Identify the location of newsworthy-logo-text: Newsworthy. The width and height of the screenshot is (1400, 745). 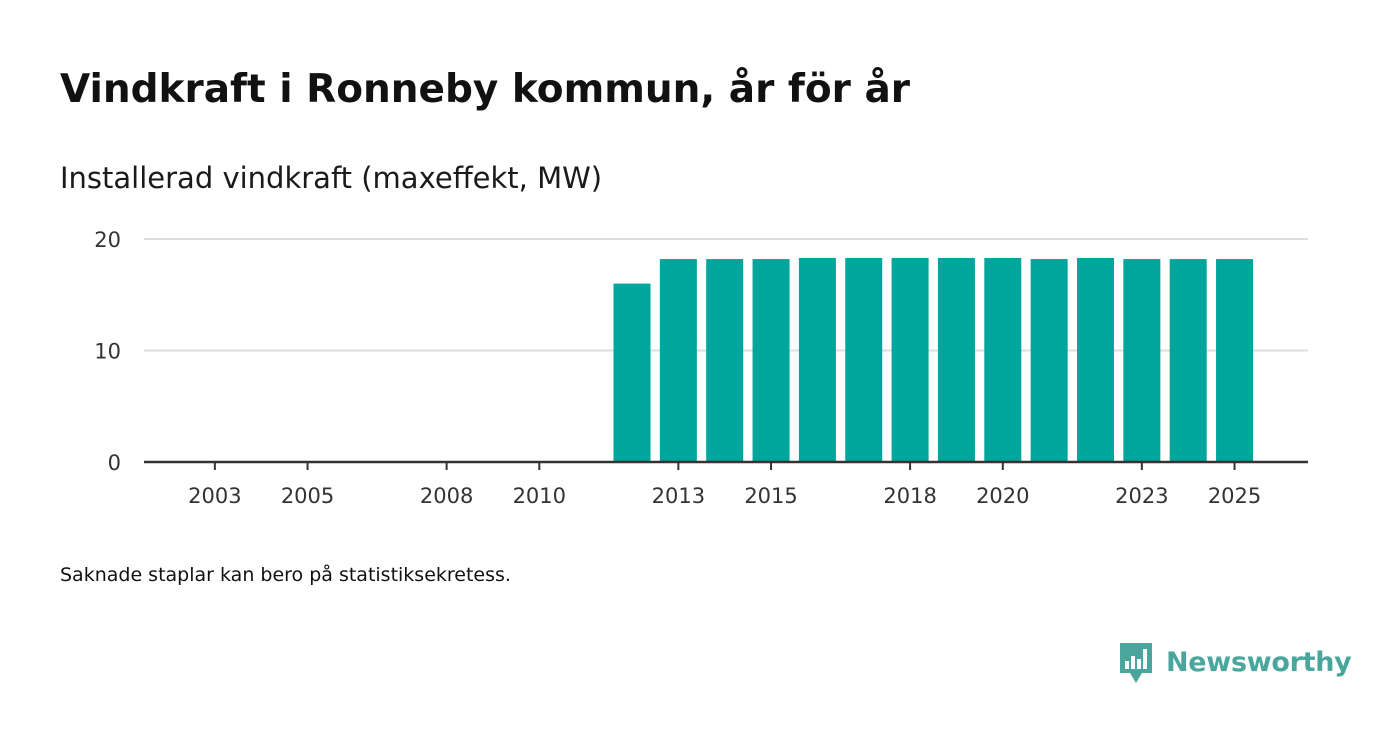
(1259, 662).